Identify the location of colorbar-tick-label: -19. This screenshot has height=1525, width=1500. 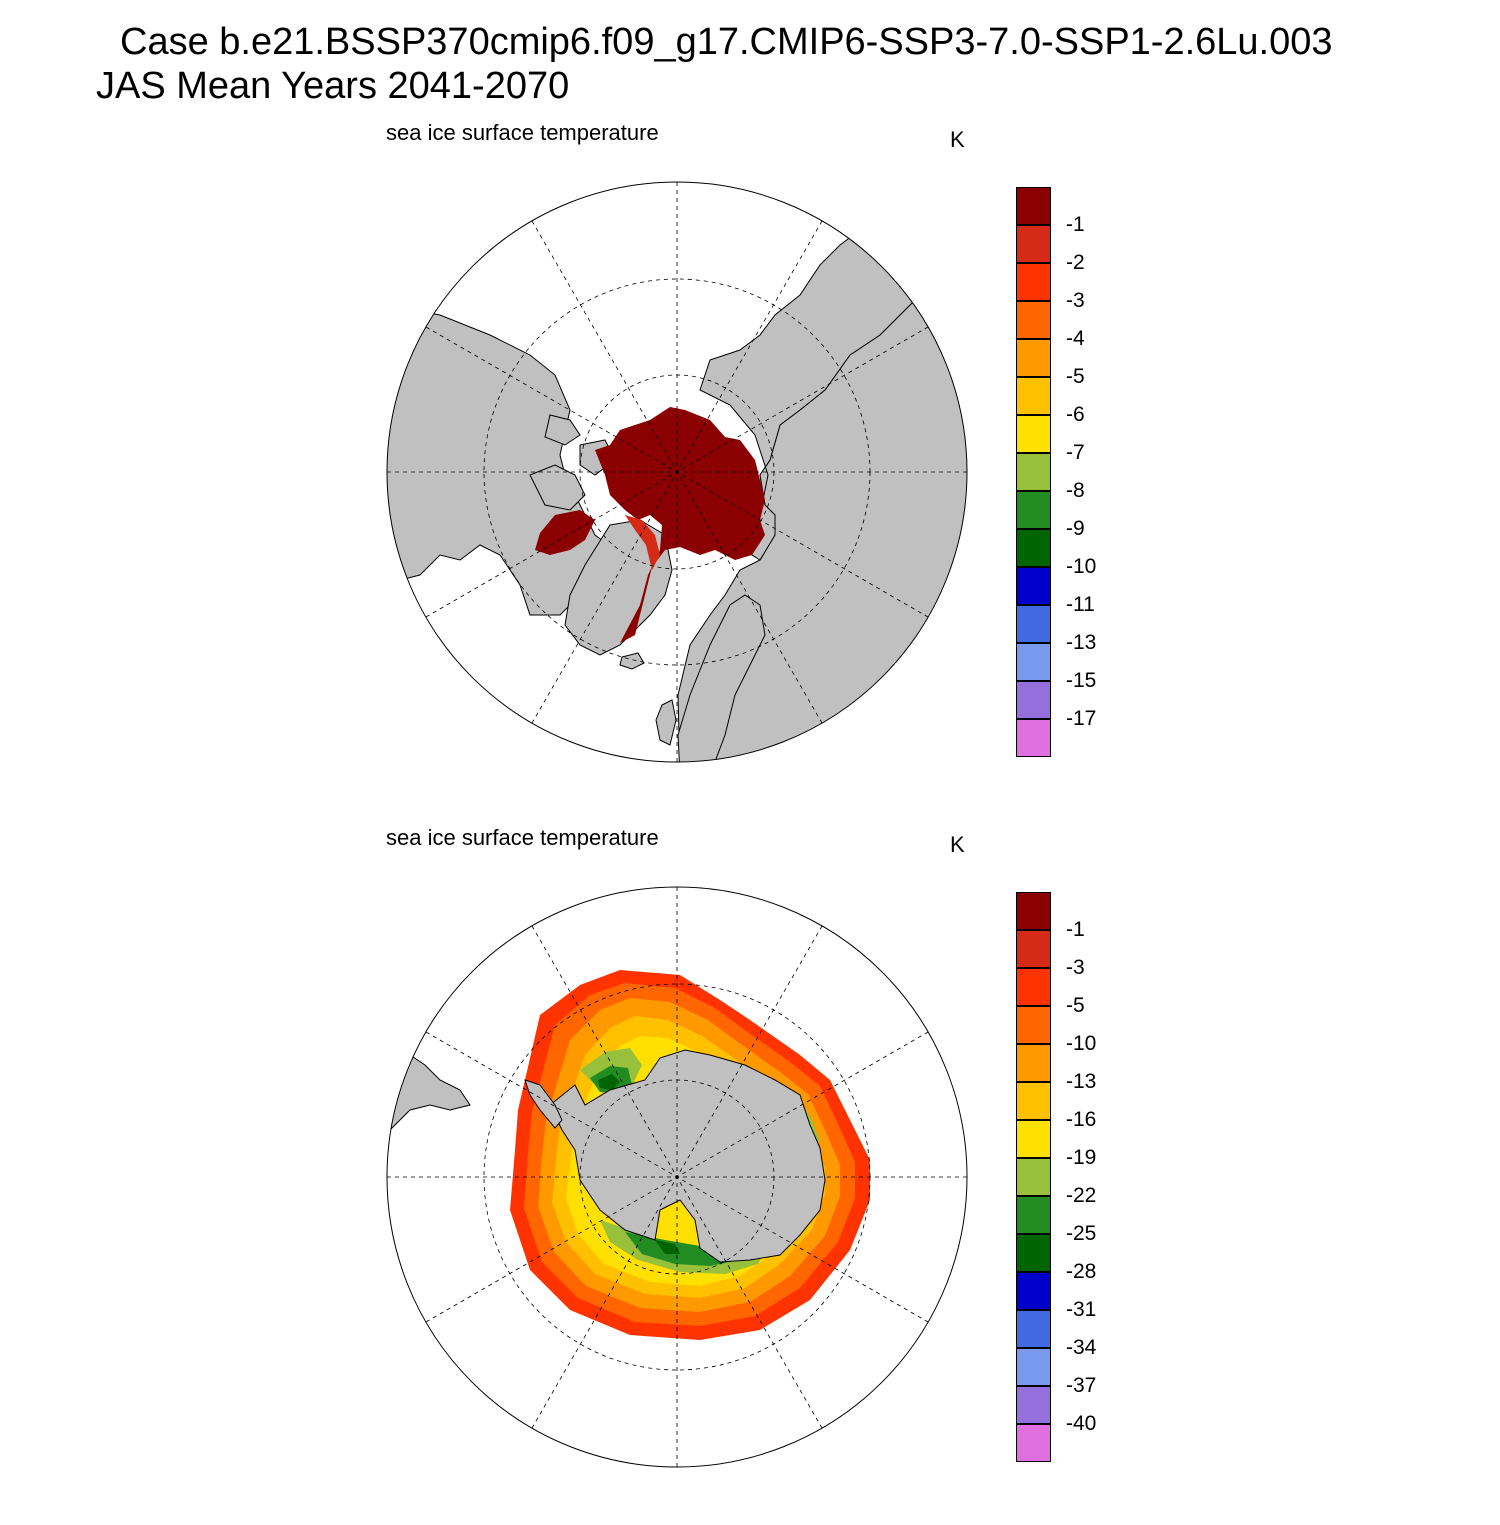
(1081, 1157).